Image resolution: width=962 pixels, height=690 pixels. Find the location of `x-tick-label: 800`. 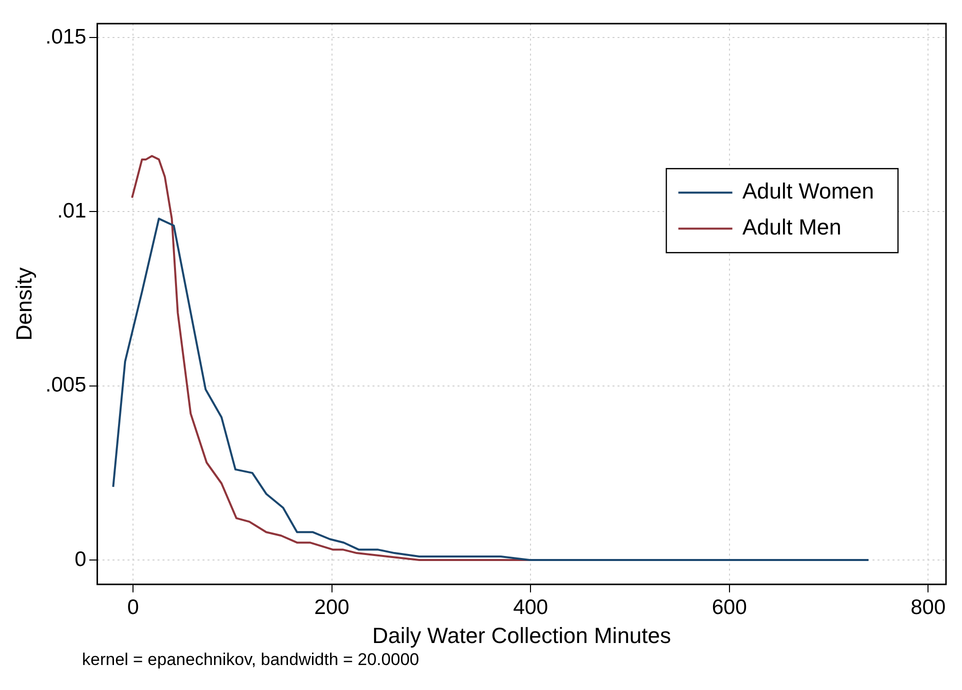

x-tick-label: 800 is located at coordinates (928, 607).